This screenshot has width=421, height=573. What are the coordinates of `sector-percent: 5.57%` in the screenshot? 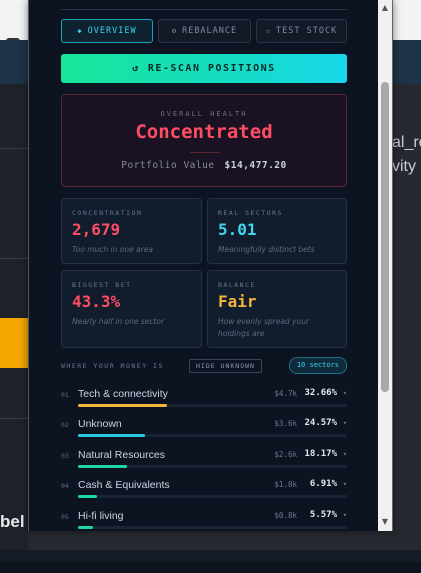 It's located at (323, 515).